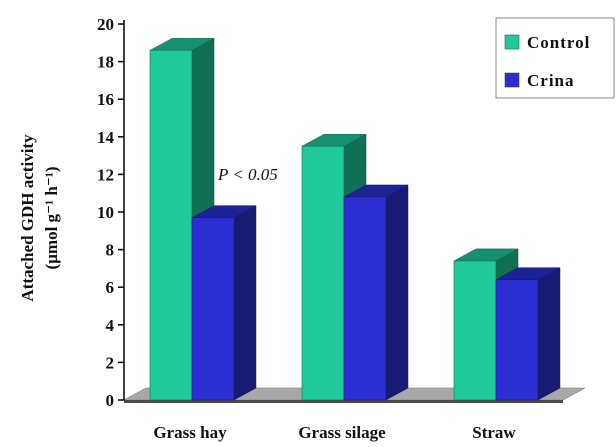  Describe the element at coordinates (512, 80) in the screenshot. I see `legend-swatch-crina` at that location.